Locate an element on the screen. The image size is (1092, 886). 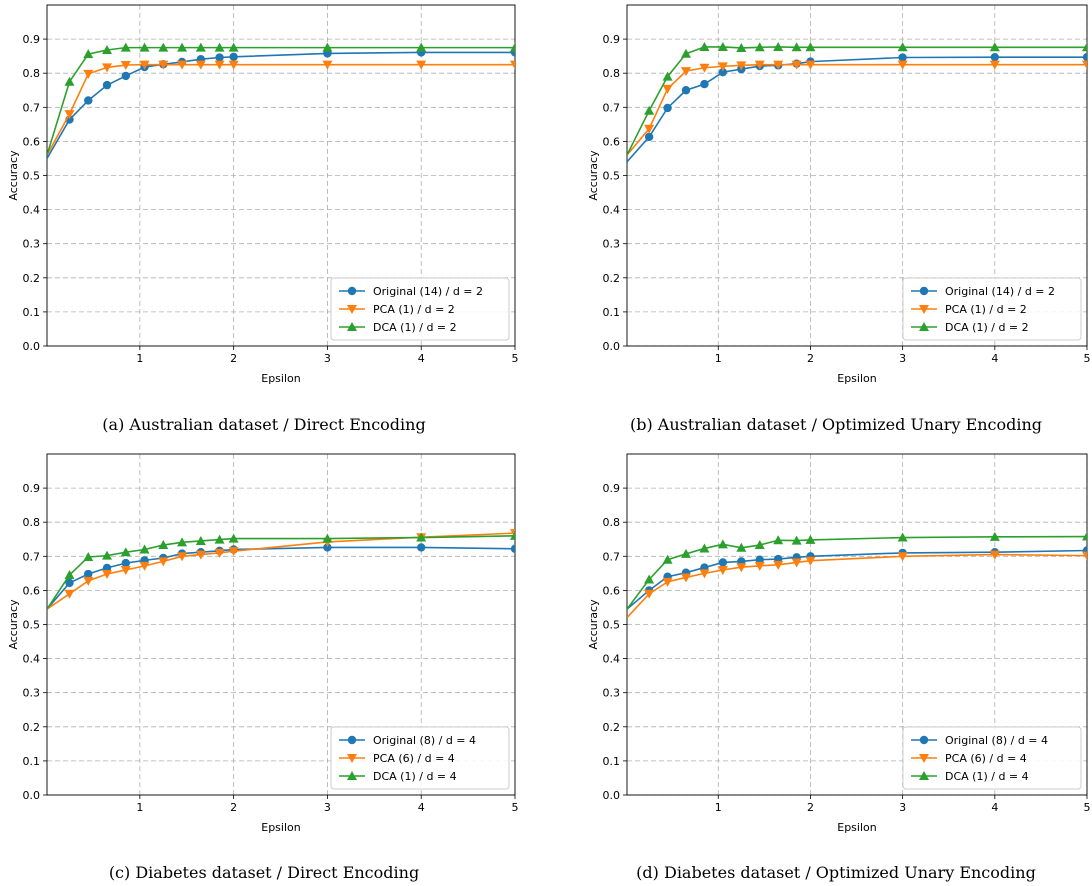
y-tick-label: 0.1 is located at coordinates (32, 312).